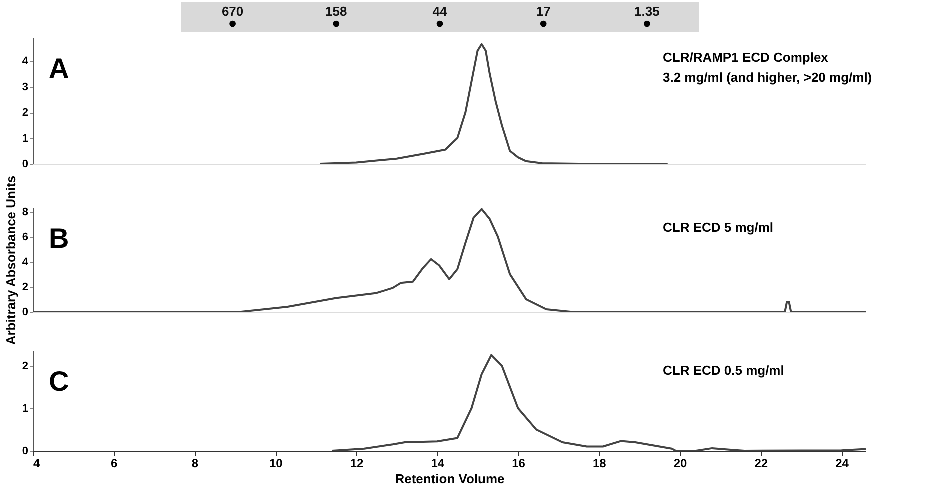  What do you see at coordinates (37, 463) in the screenshot?
I see `x-tick-label: 4` at bounding box center [37, 463].